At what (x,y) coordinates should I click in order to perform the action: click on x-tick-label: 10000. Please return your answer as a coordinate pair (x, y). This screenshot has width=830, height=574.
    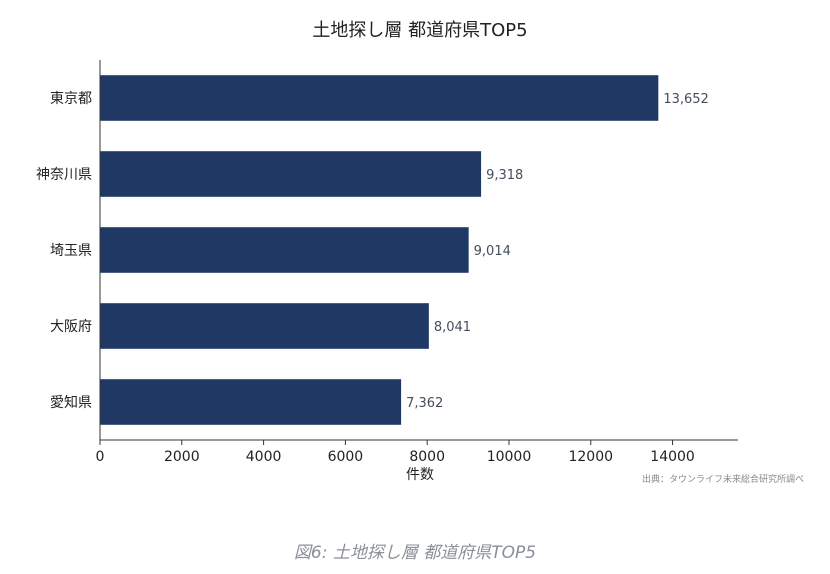
    Looking at the image, I should click on (509, 457).